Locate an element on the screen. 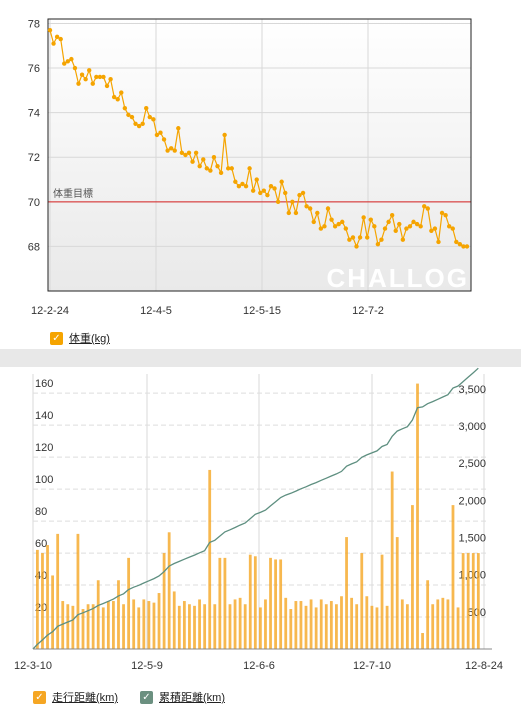  weight-legend: ✓ 体重(kg) is located at coordinates (80, 338).